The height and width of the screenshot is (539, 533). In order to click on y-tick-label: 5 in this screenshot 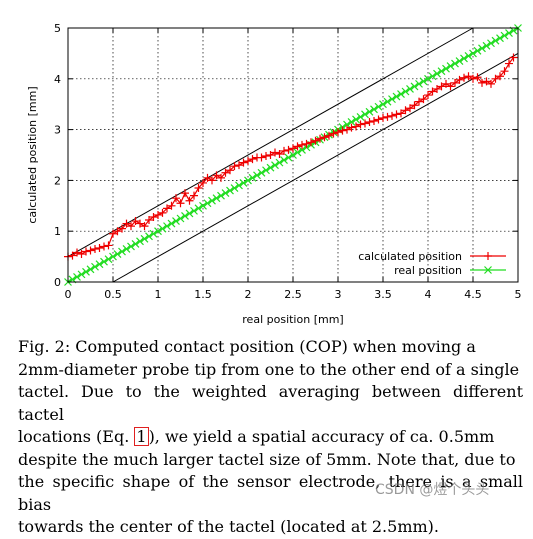, I will do `click(57, 28)`.